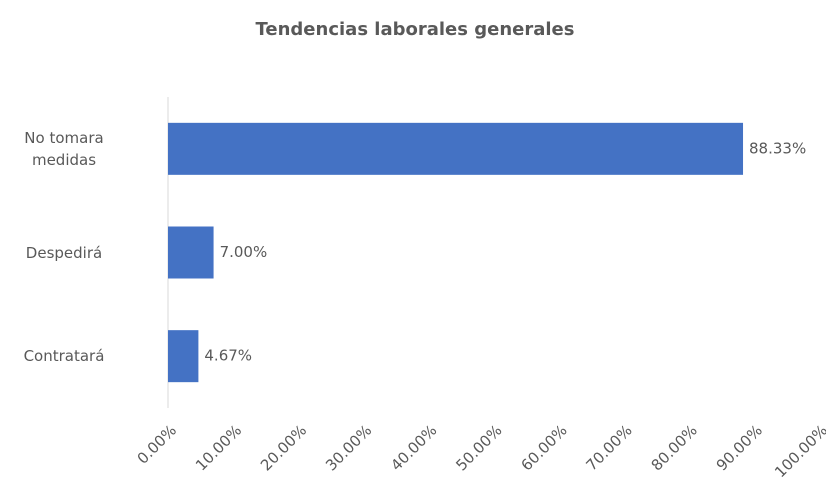 The image size is (826, 497). What do you see at coordinates (283, 447) in the screenshot?
I see `x-tick-label: 20.00%` at bounding box center [283, 447].